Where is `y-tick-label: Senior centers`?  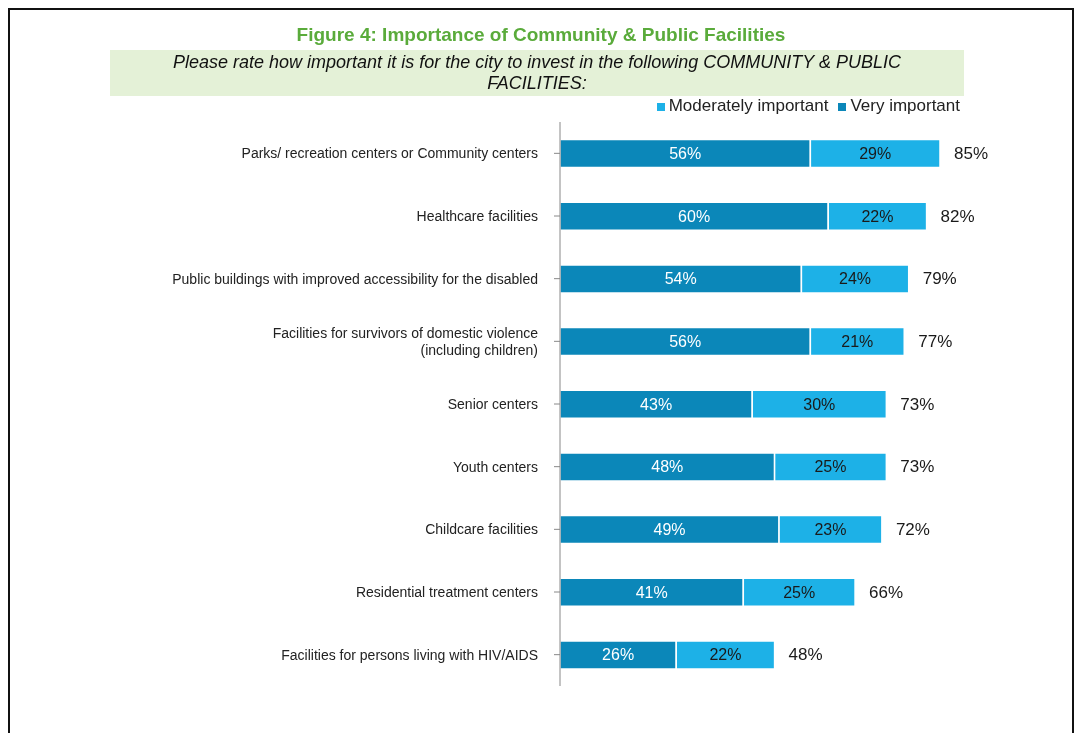 y-tick-label: Senior centers is located at coordinates (492, 404).